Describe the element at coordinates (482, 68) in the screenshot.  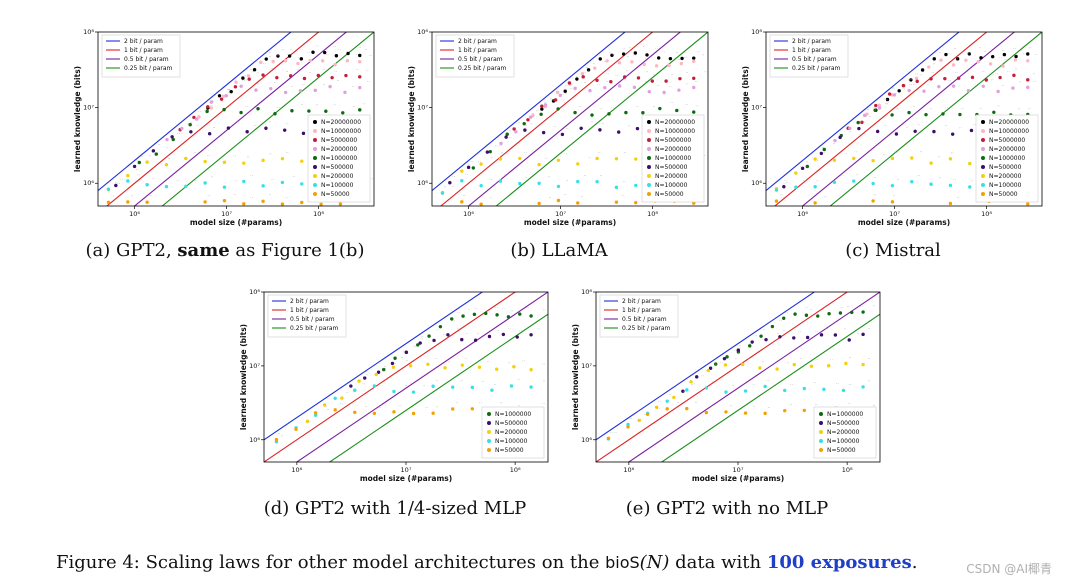
I see `legend-line-label: 0.25 bit / param` at that location.